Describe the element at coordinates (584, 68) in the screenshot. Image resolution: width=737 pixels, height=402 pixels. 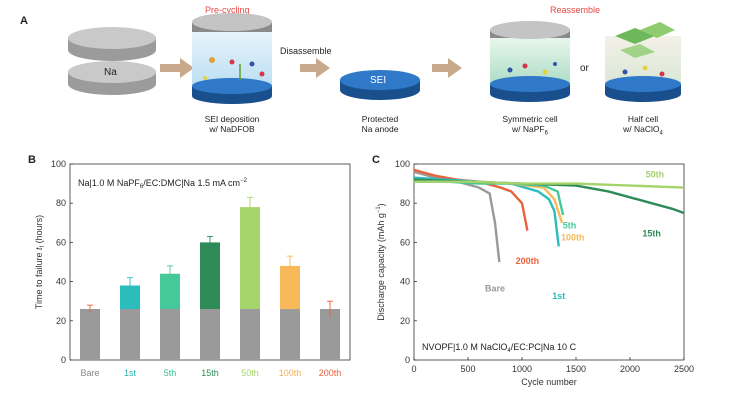
I see `or-label: or` at that location.